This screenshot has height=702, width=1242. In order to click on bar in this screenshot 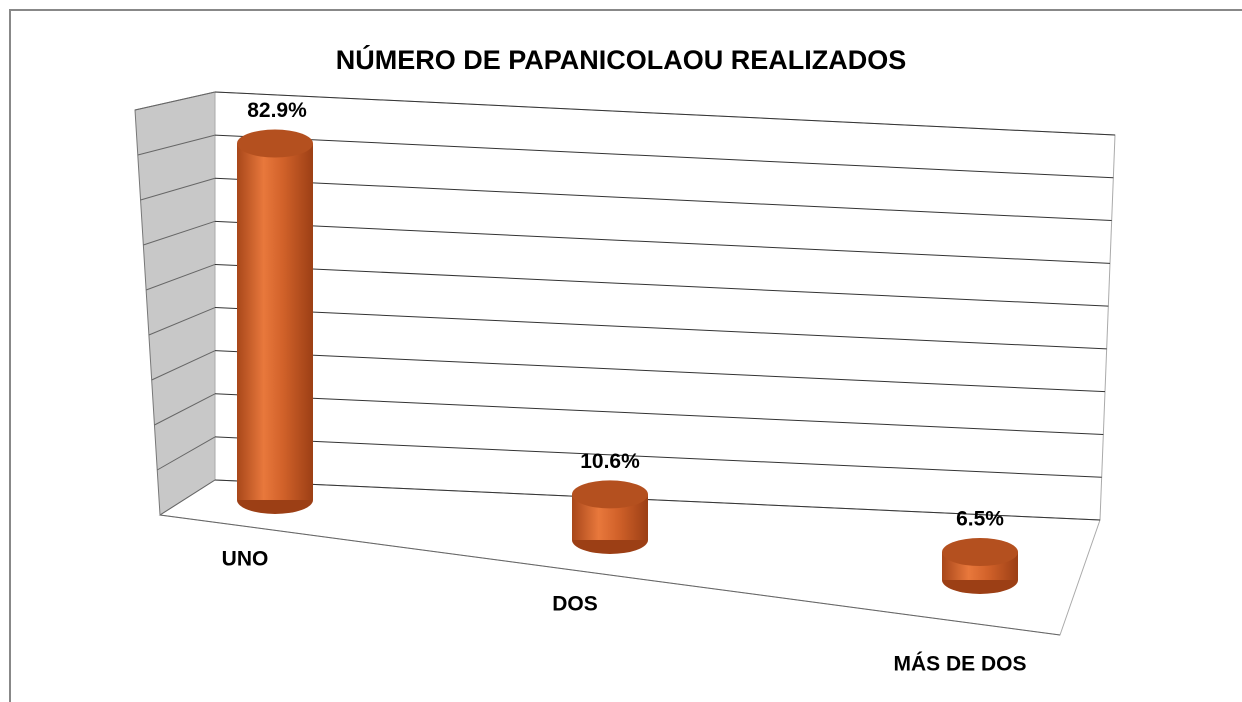, I will do `click(275, 321)`.